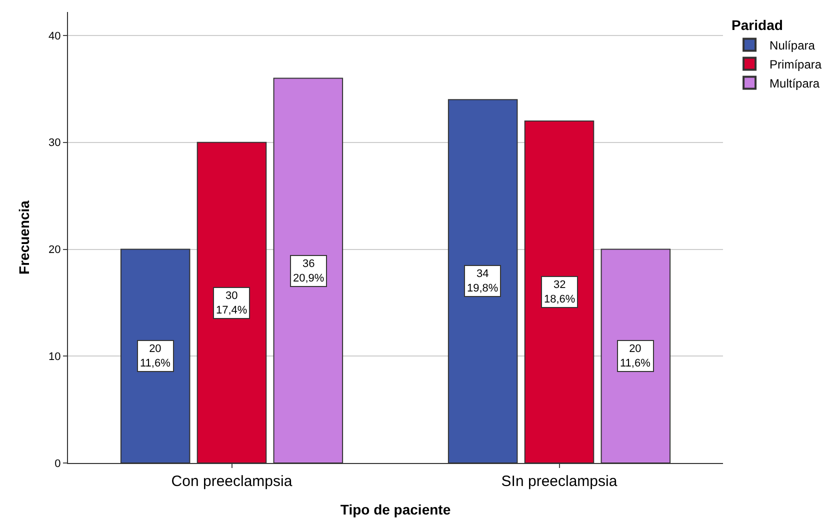  Describe the element at coordinates (24, 237) in the screenshot. I see `y-axis-title: Frecuencia` at that location.